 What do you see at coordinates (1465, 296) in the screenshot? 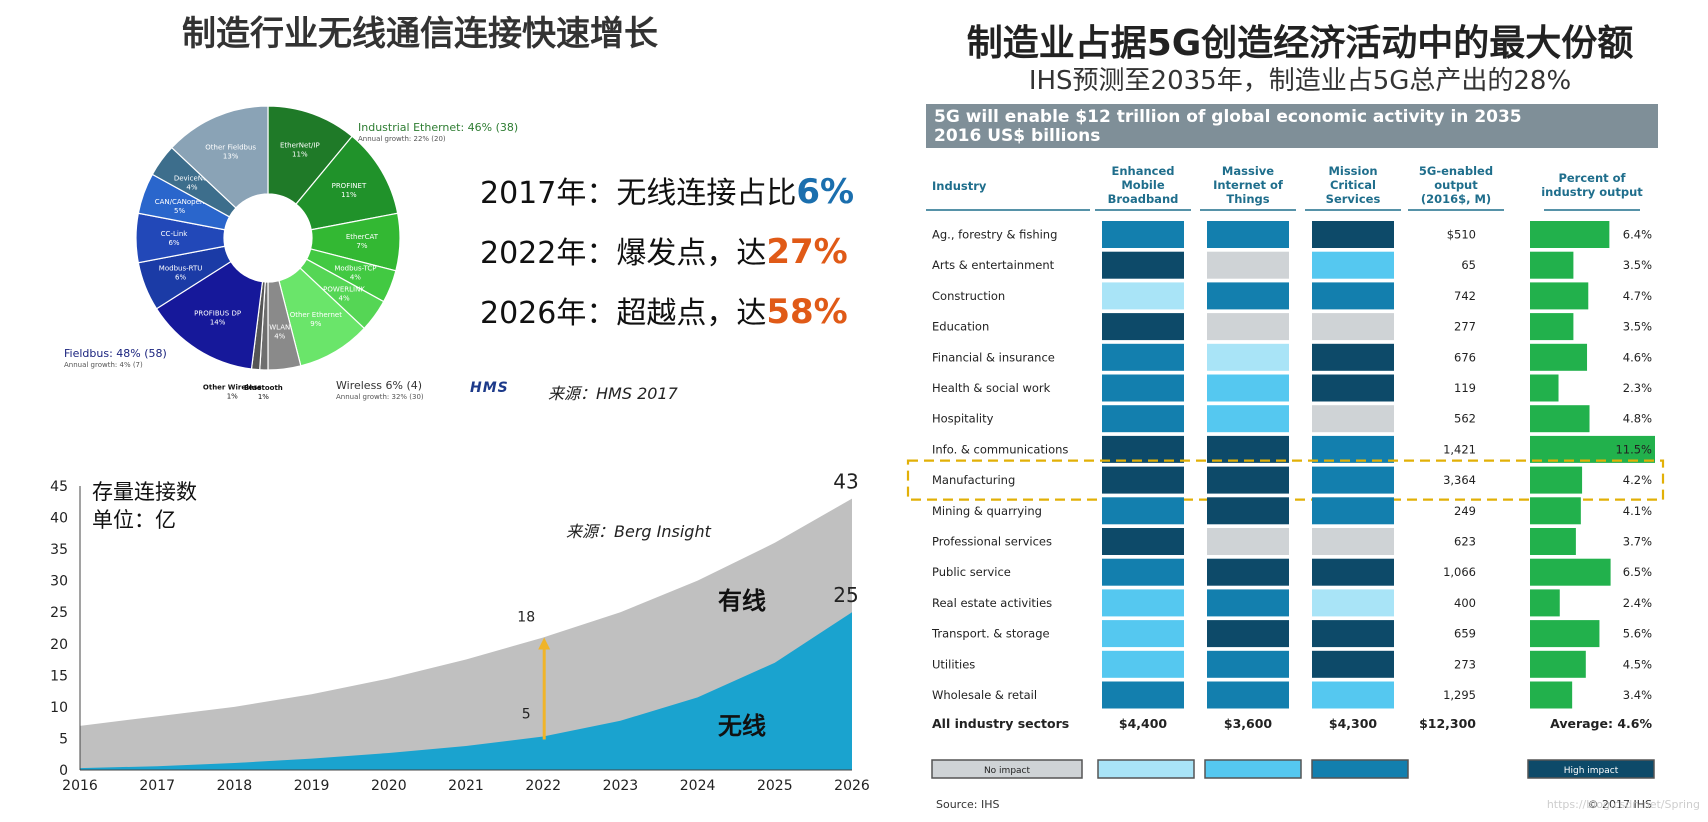
I see `table-output-value: 742` at bounding box center [1465, 296].